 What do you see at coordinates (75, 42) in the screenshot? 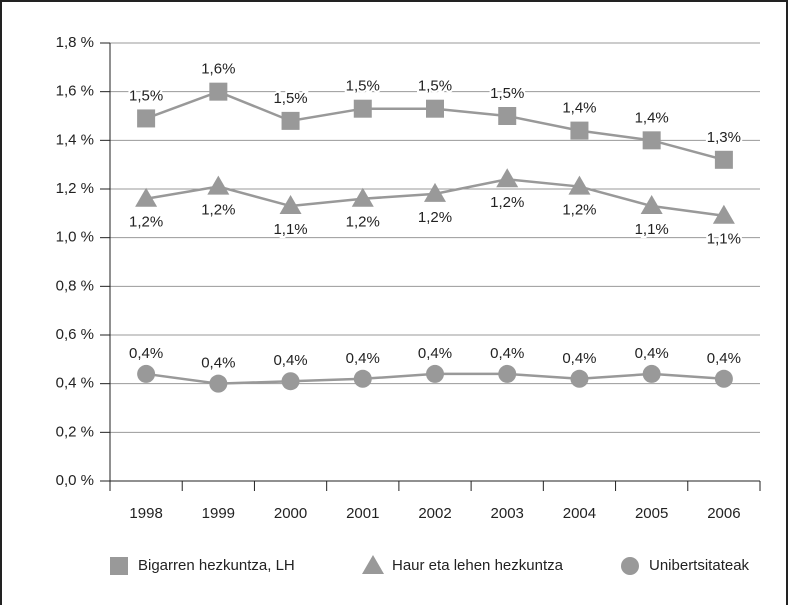
I see `y-tick-label: 1,8 %` at bounding box center [75, 42].